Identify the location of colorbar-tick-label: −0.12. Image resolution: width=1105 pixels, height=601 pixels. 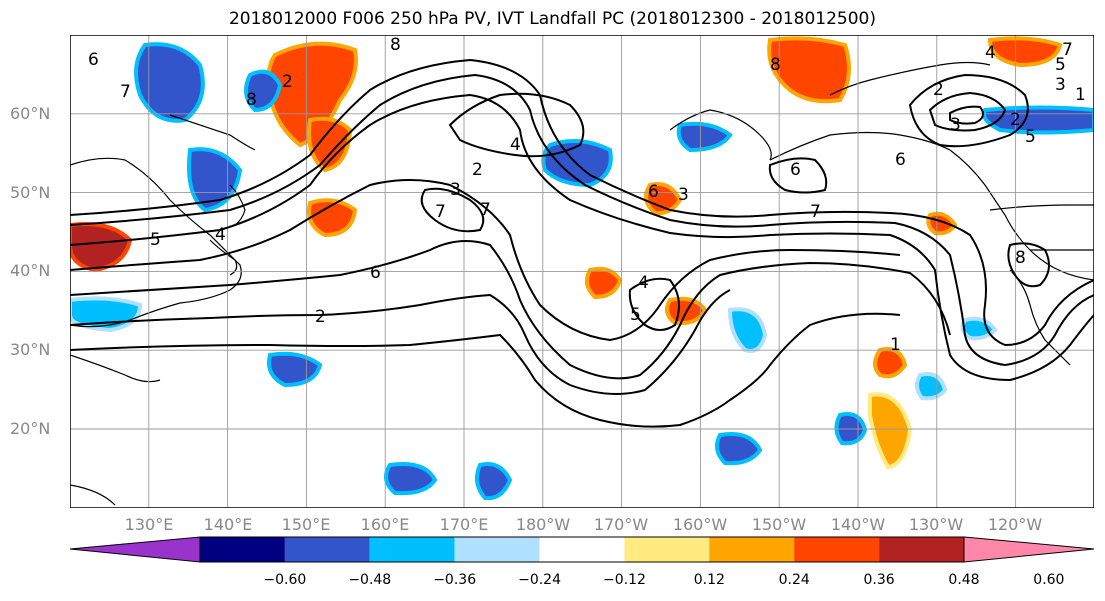
(624, 580).